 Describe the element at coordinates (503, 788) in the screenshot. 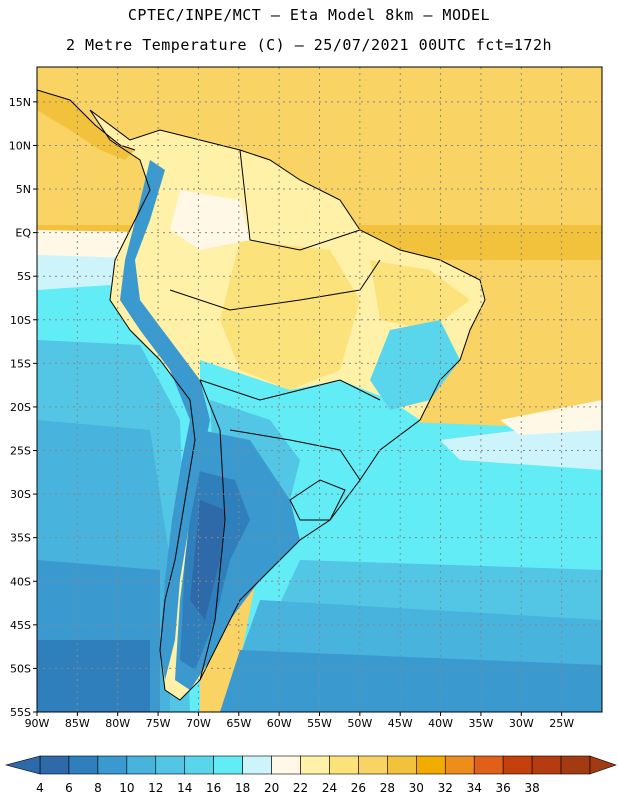

I see `legend-label: 36` at that location.